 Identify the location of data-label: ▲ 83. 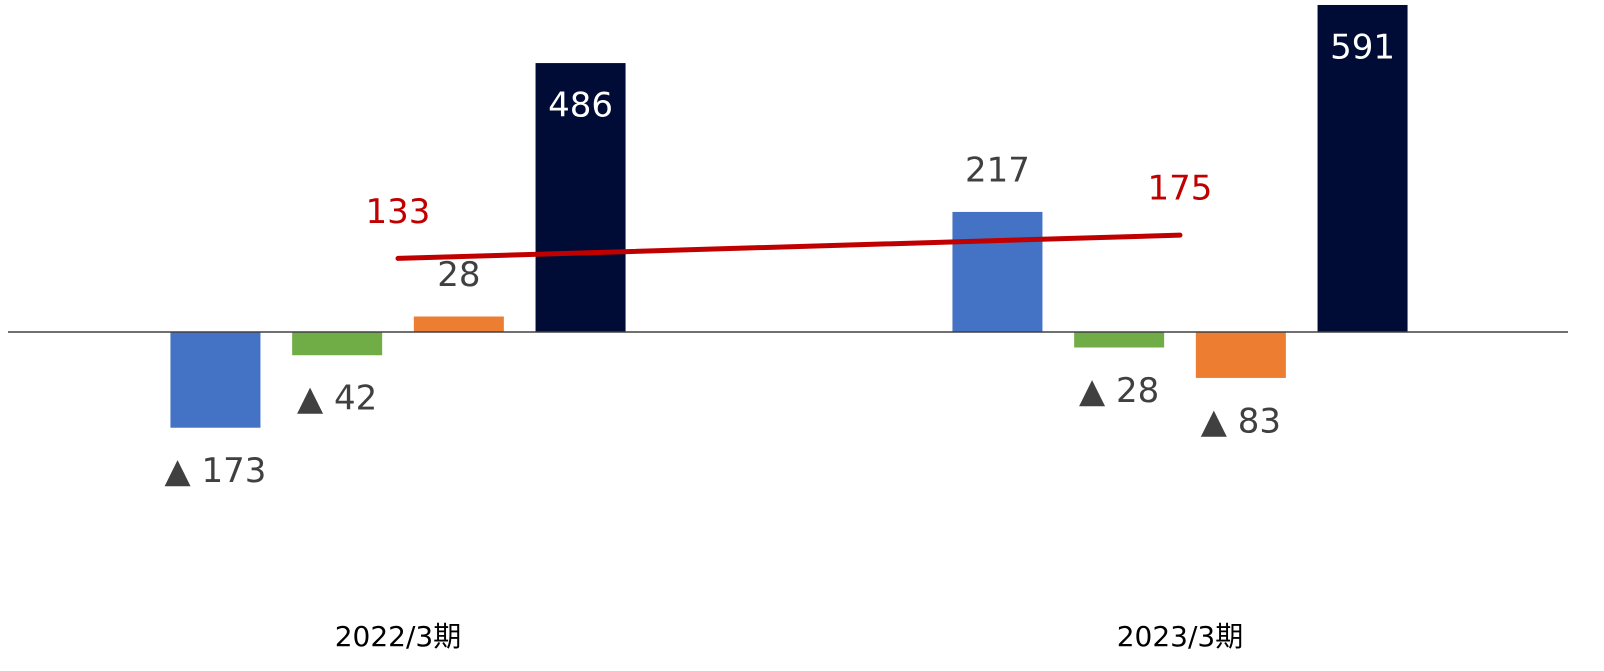
(1241, 421).